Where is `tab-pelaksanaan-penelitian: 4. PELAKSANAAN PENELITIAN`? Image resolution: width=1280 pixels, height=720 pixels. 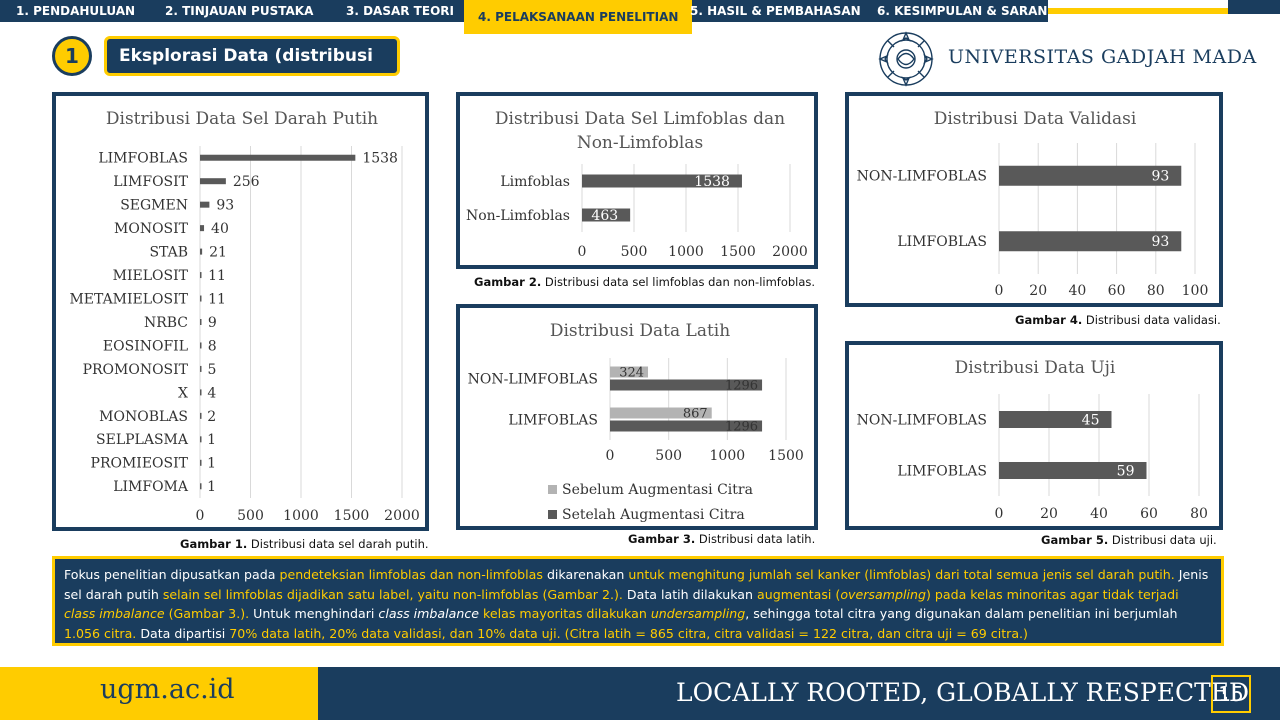 tab-pelaksanaan-penelitian: 4. PELAKSANAAN PENELITIAN is located at coordinates (578, 17).